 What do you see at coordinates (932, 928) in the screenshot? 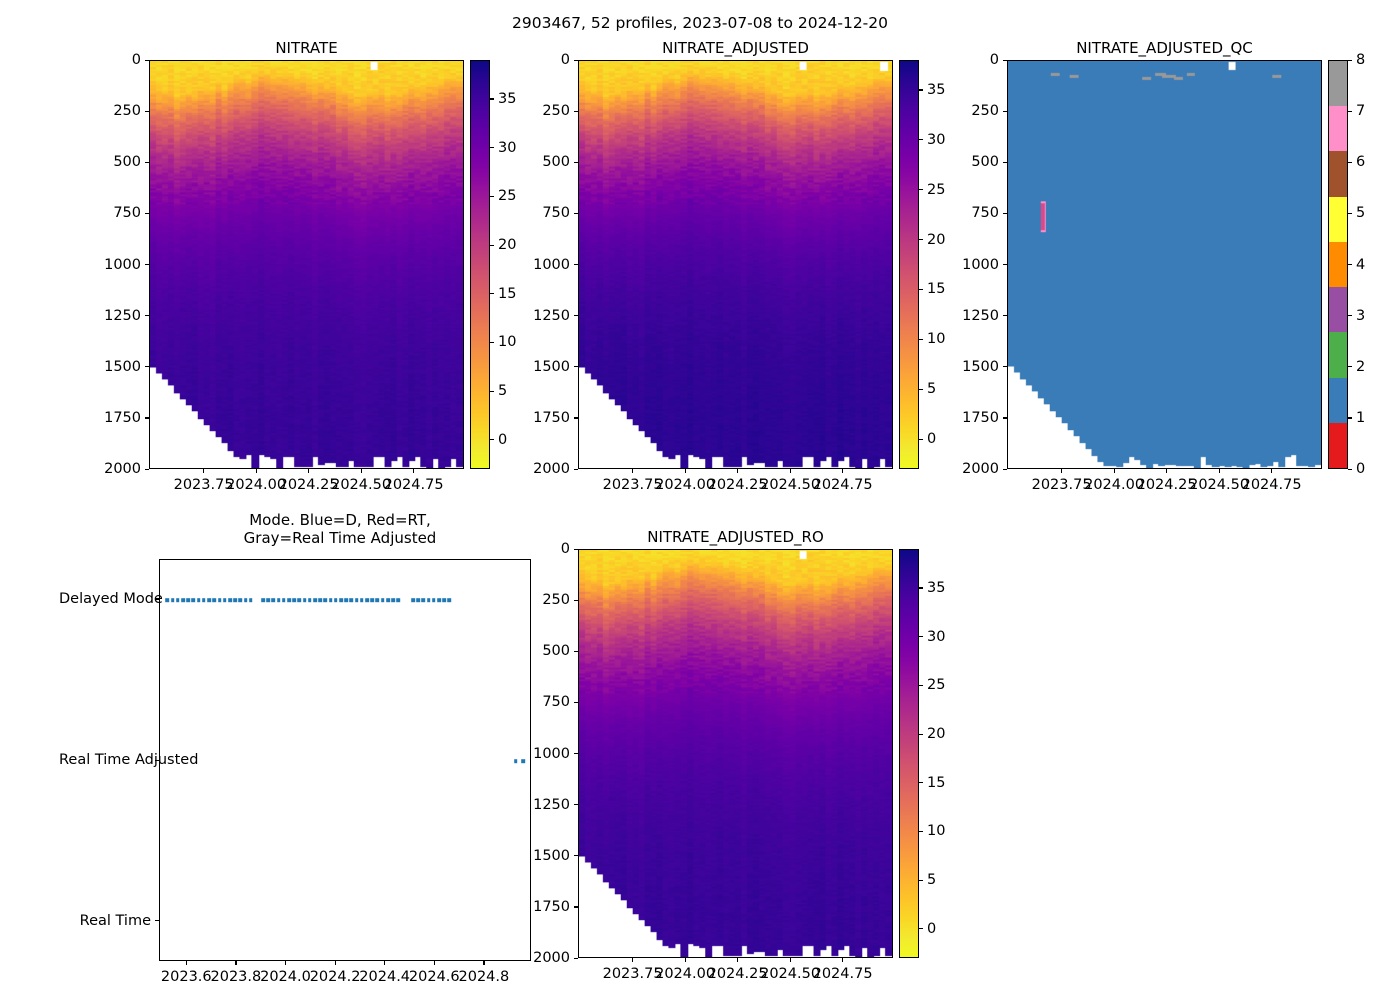
I see `cbar-tick-label-nitrate_adjusted_ro-0: 0` at bounding box center [932, 928].